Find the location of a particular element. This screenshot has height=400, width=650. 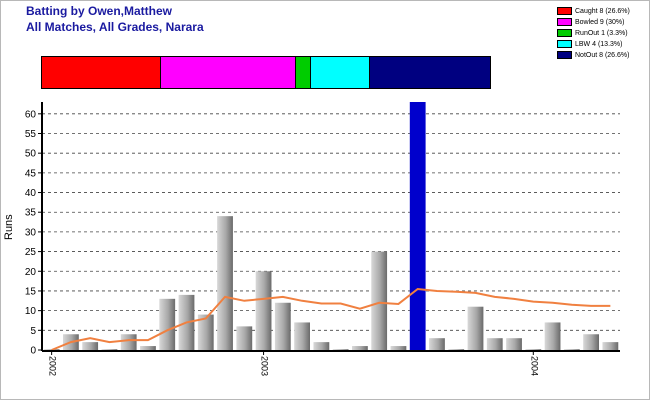

chart-title: Batting by Owen,Matthew is located at coordinates (99, 11).